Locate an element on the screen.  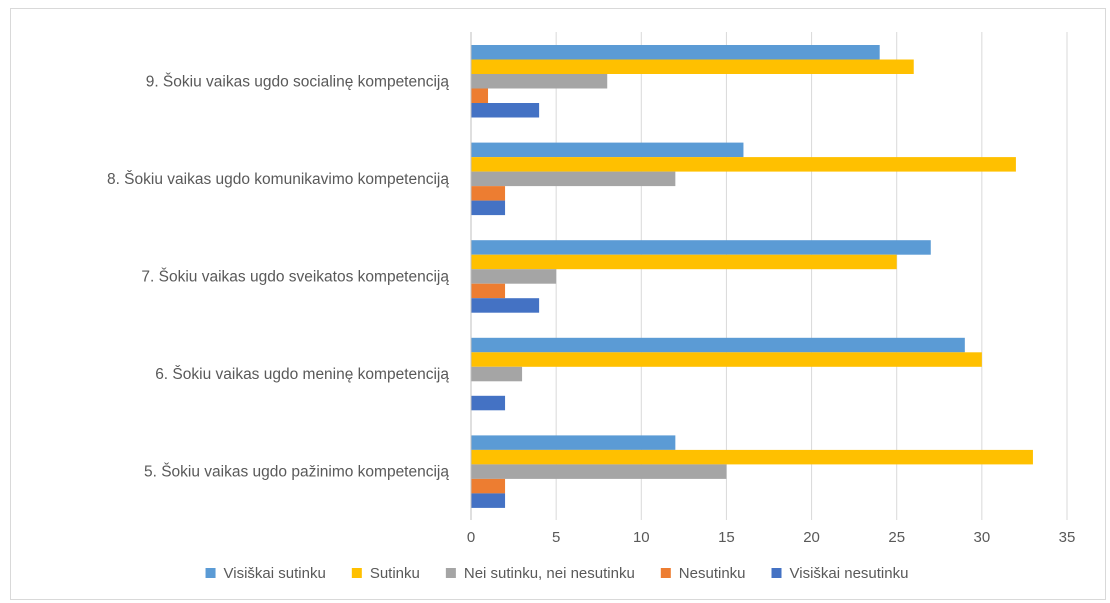
x-tick-label: 5 is located at coordinates (556, 537).